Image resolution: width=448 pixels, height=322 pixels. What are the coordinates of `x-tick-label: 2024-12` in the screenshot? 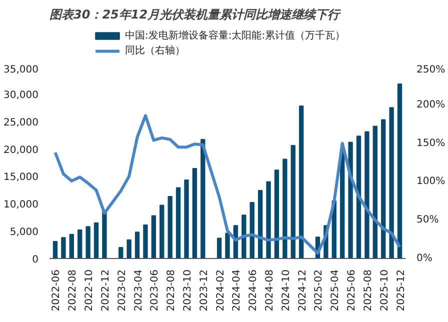 It's located at (302, 290).